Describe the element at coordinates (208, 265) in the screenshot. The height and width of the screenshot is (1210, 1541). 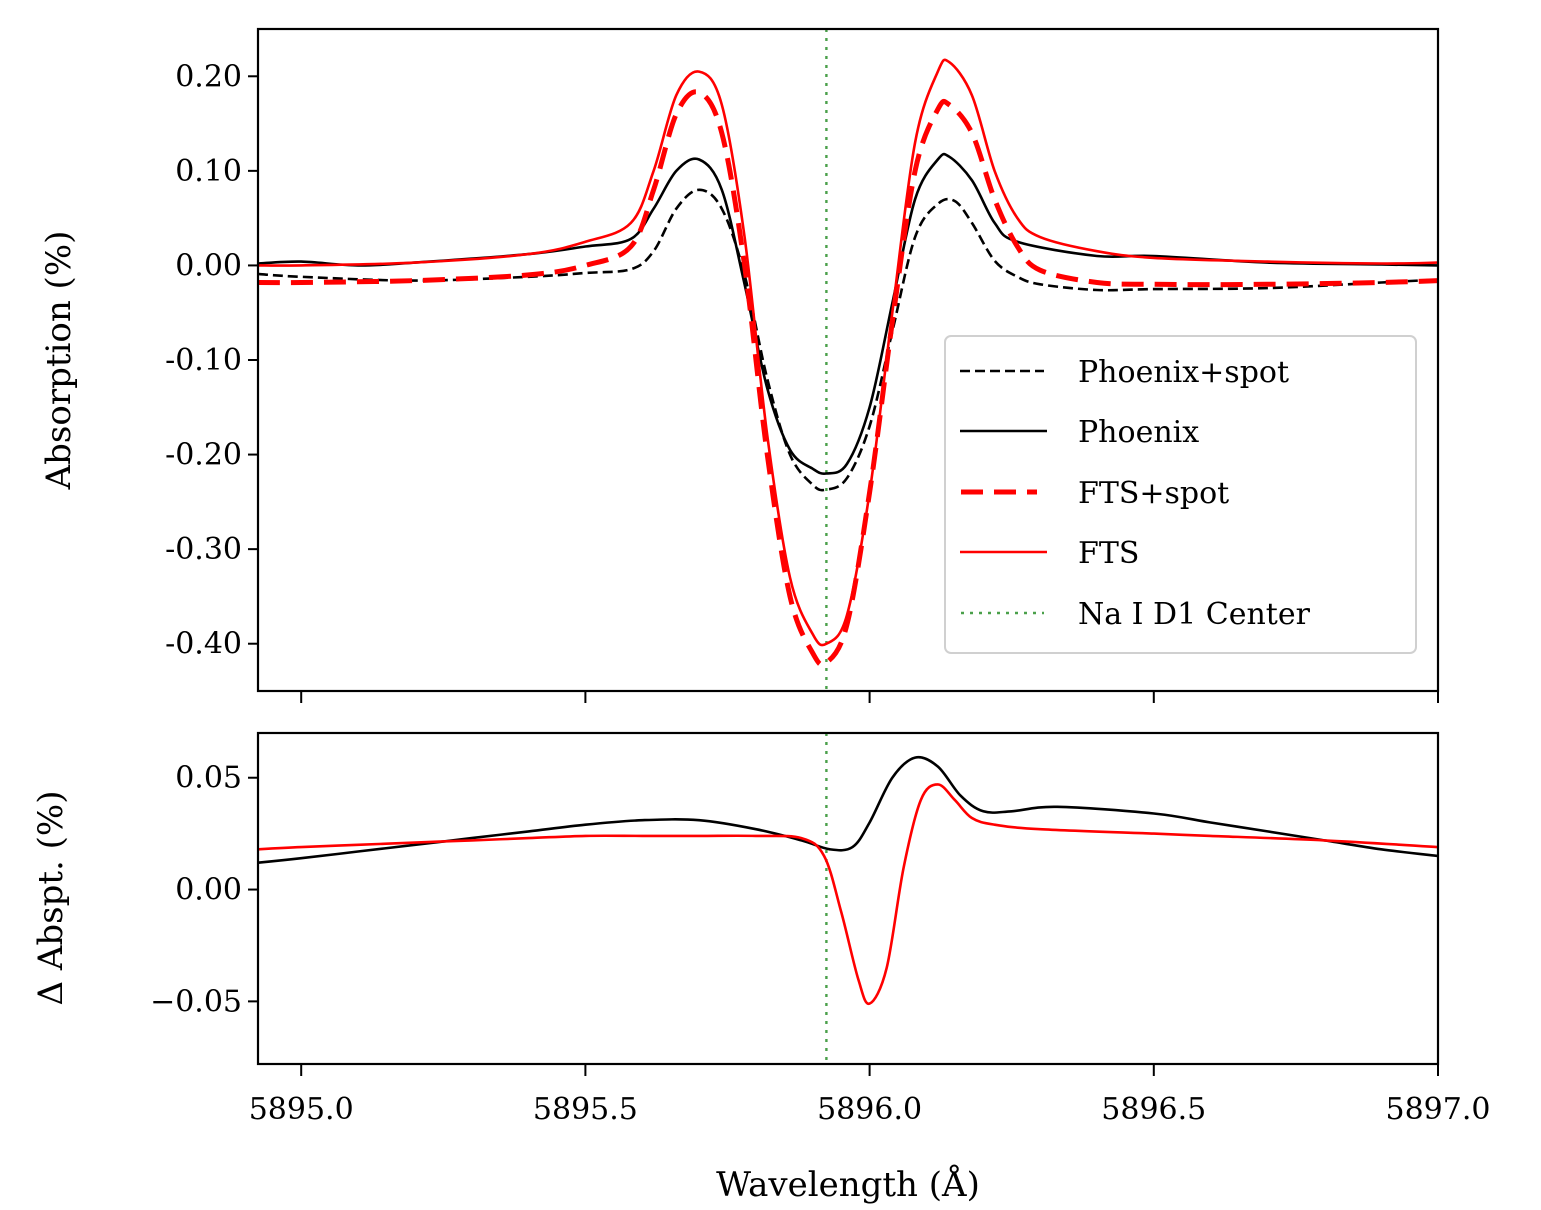
I see `top-ytick-label: 0.00` at that location.